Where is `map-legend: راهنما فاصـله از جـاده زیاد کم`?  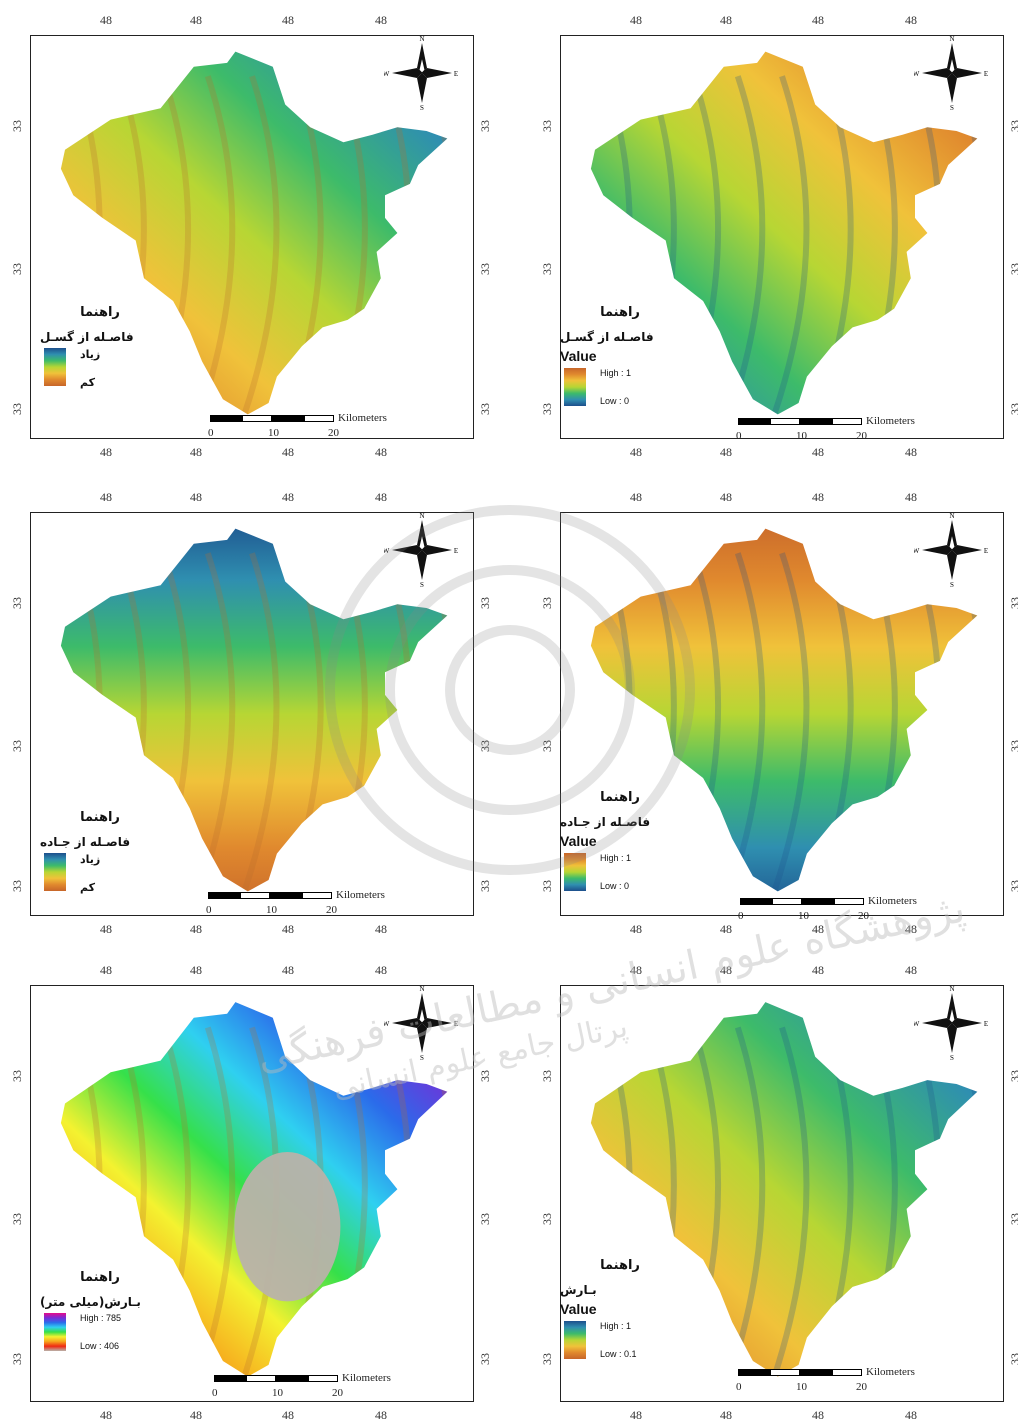
map-legend: راهنما فاصـله از جـاده زیاد کم is located at coordinates (100, 852).